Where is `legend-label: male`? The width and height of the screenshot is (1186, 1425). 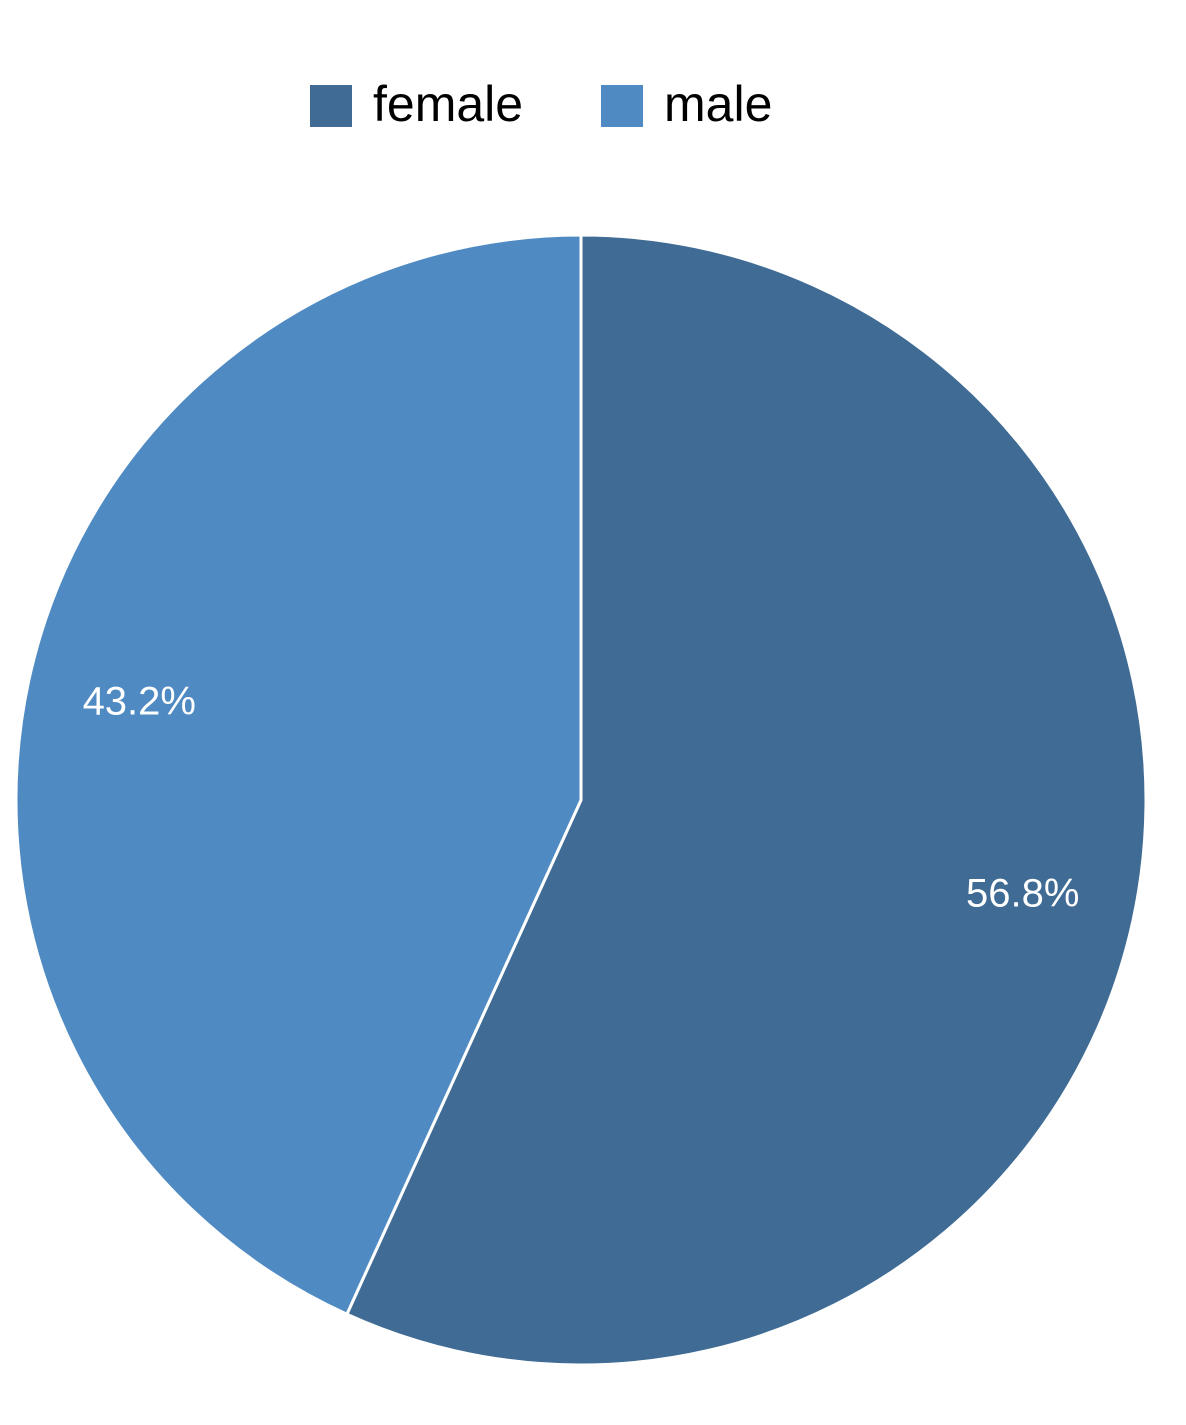
legend-label: male is located at coordinates (718, 104).